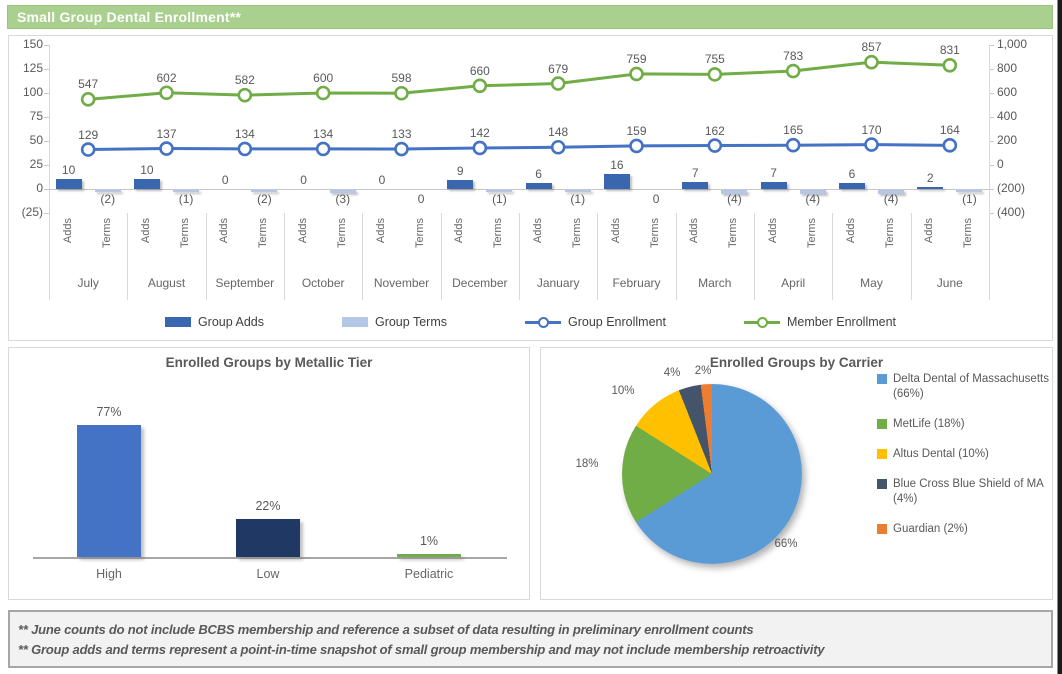 The image size is (1062, 674). I want to click on month-label: May, so click(871, 283).